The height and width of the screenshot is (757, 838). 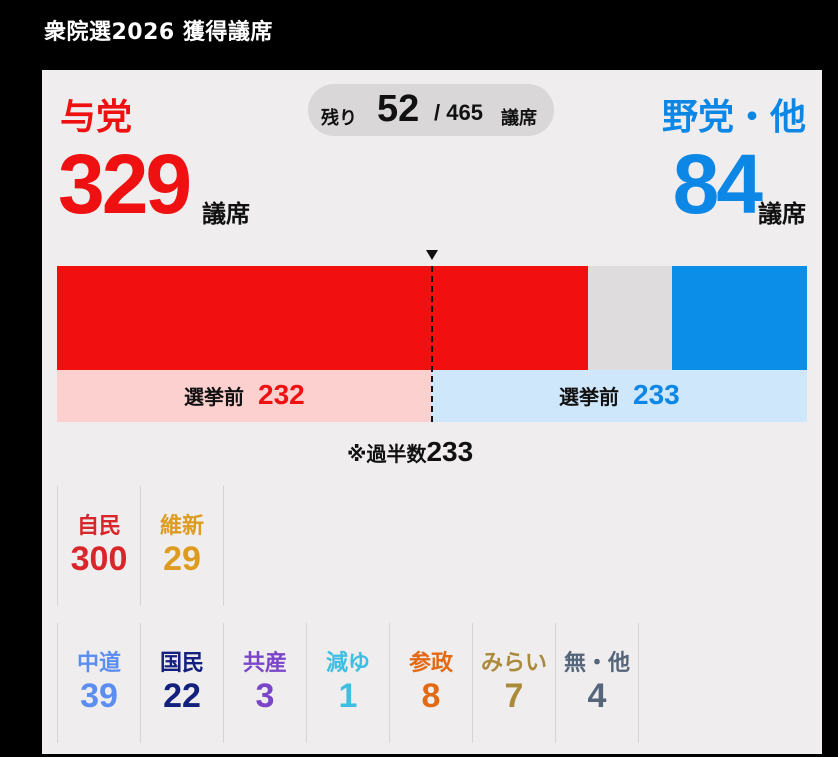 I want to click on party-cell: 減ゆ 1, so click(x=347, y=683).